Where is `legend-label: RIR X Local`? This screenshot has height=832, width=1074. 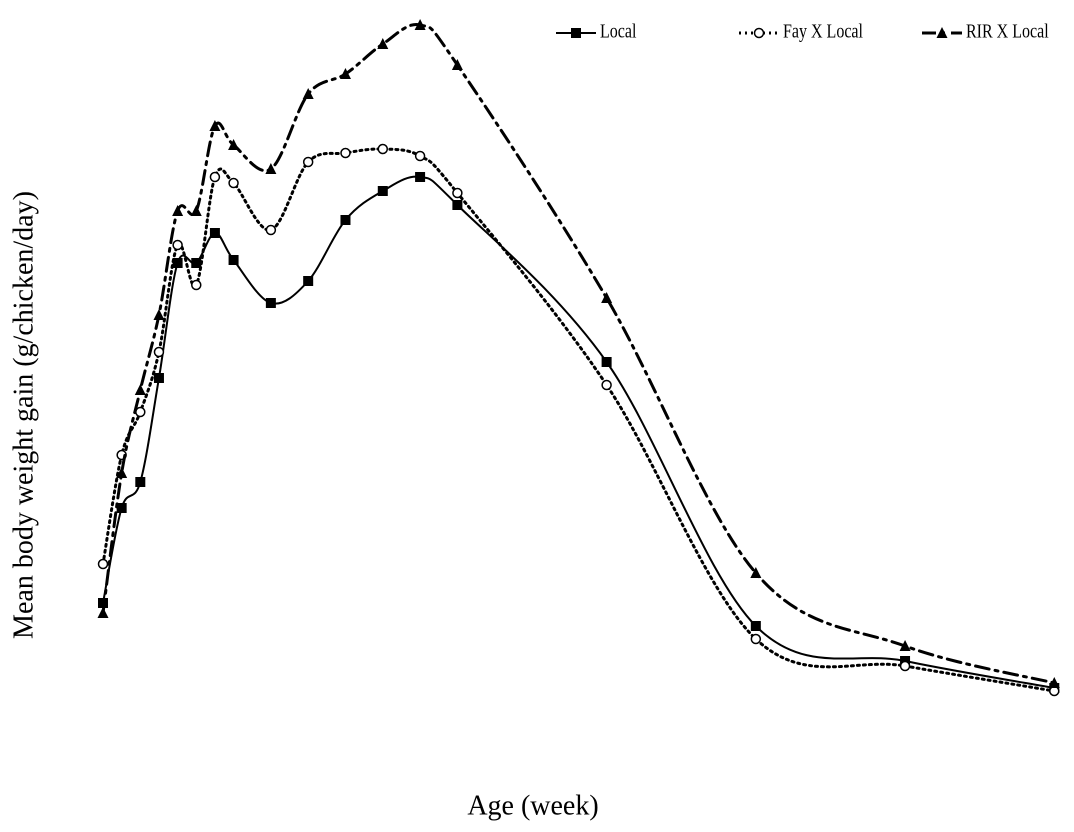
legend-label: RIR X Local is located at coordinates (1007, 31).